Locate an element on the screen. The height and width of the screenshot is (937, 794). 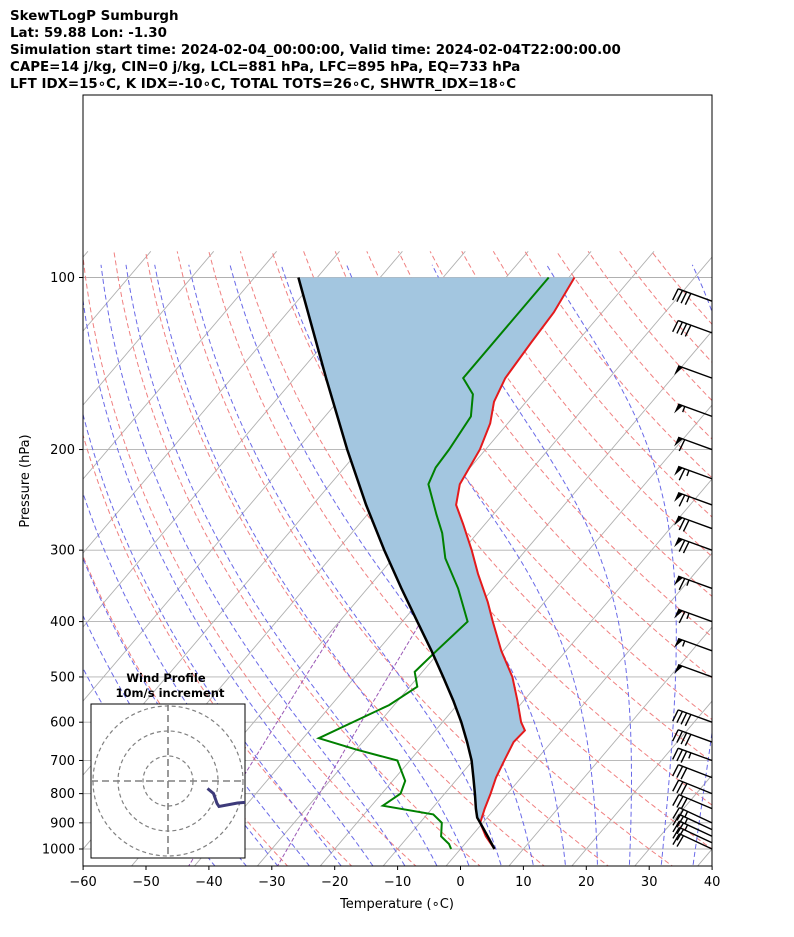
y-tick-label: 200 is located at coordinates (62, 450).